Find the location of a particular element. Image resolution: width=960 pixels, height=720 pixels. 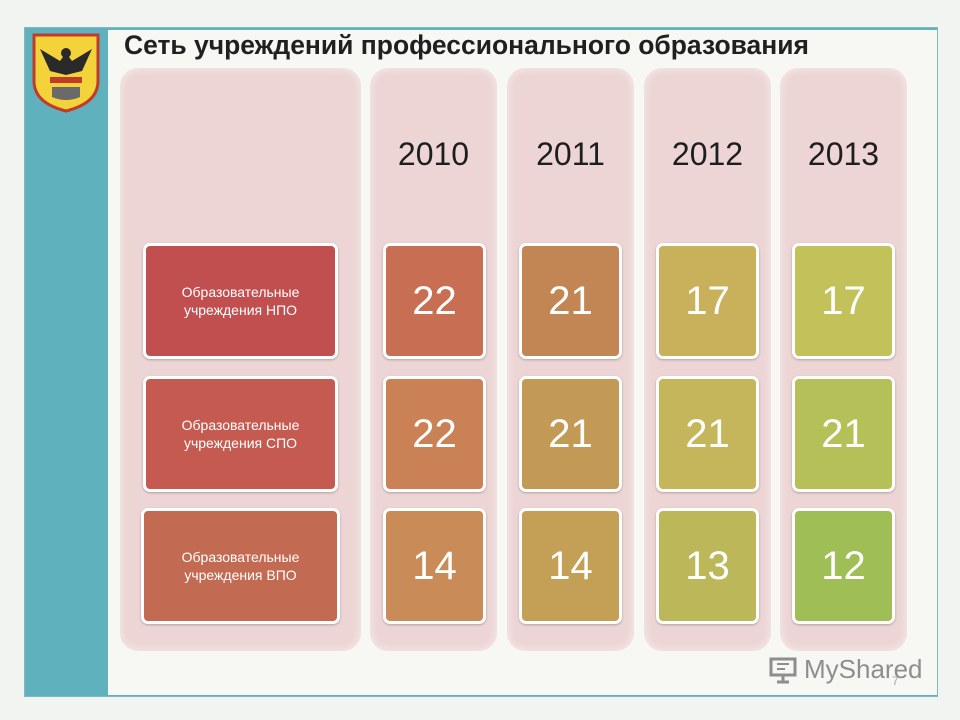

row-label-vpo: Образовательные учреждения ВПО is located at coordinates (240, 566).